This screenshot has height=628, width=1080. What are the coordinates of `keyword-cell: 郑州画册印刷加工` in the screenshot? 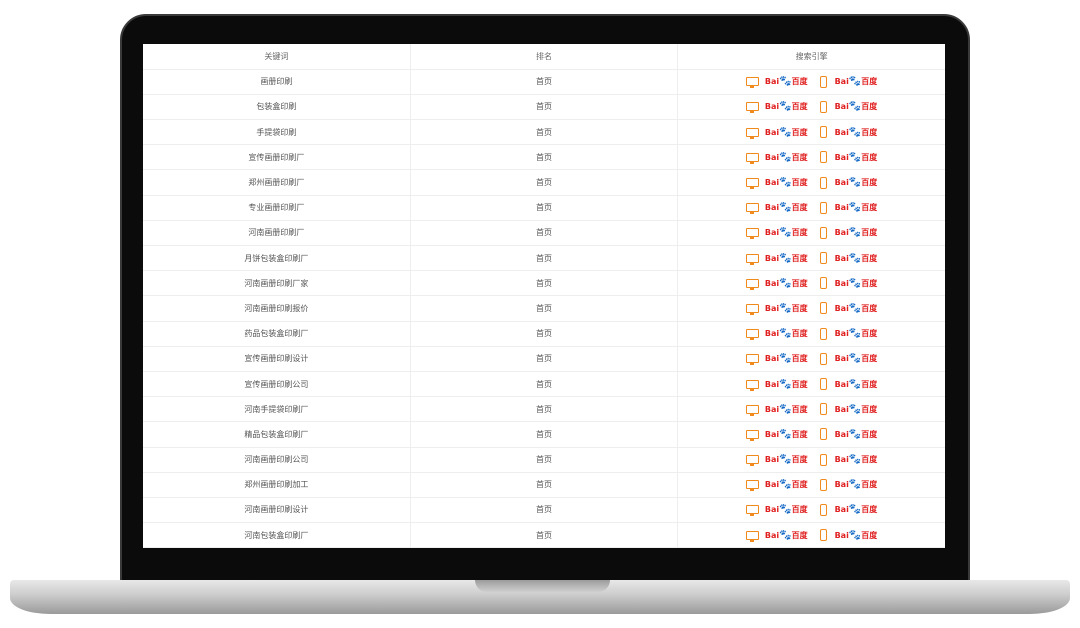 It's located at (277, 485).